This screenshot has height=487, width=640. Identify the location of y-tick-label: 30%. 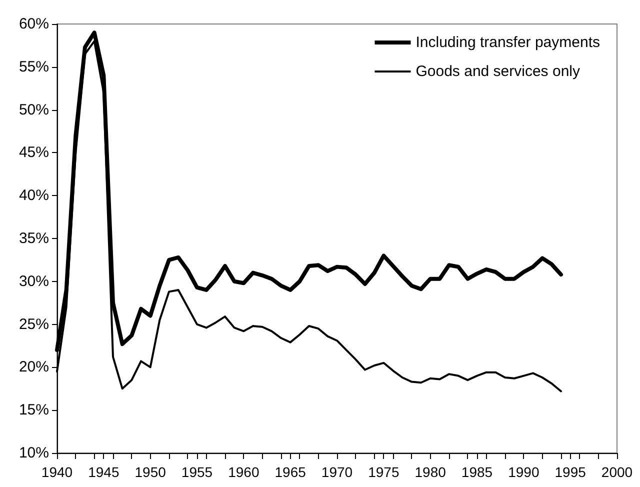
(33, 281).